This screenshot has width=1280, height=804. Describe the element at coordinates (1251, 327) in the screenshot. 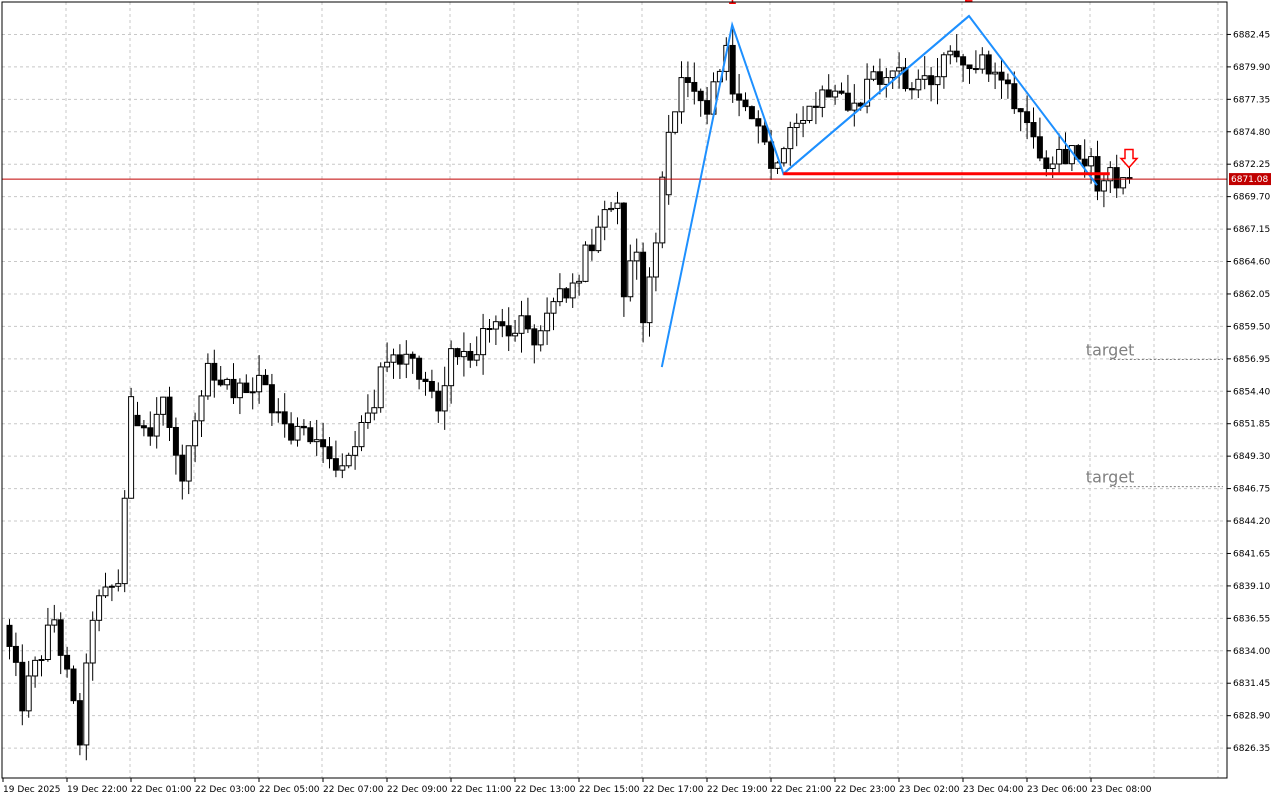

I see `price-axis-label: 6859.50` at that location.